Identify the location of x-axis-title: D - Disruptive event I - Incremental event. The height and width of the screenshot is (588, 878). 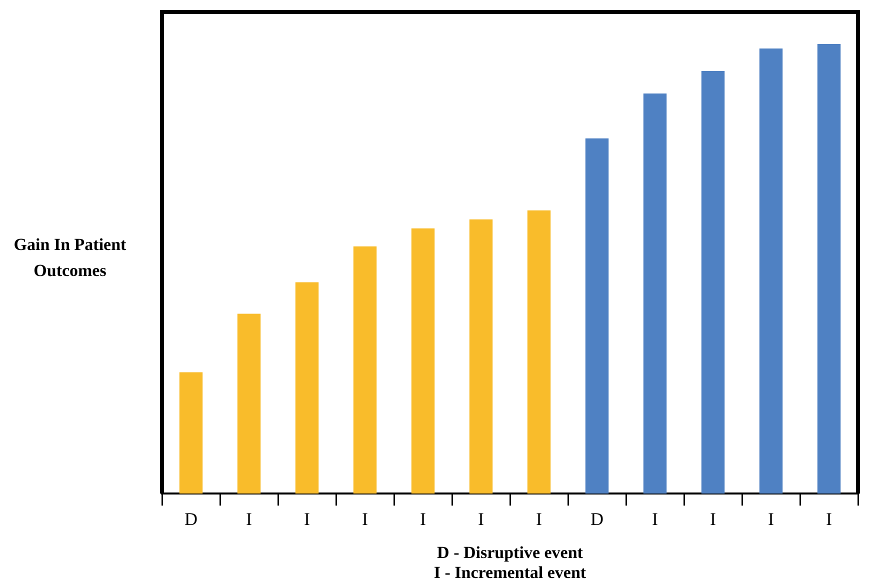
(510, 562).